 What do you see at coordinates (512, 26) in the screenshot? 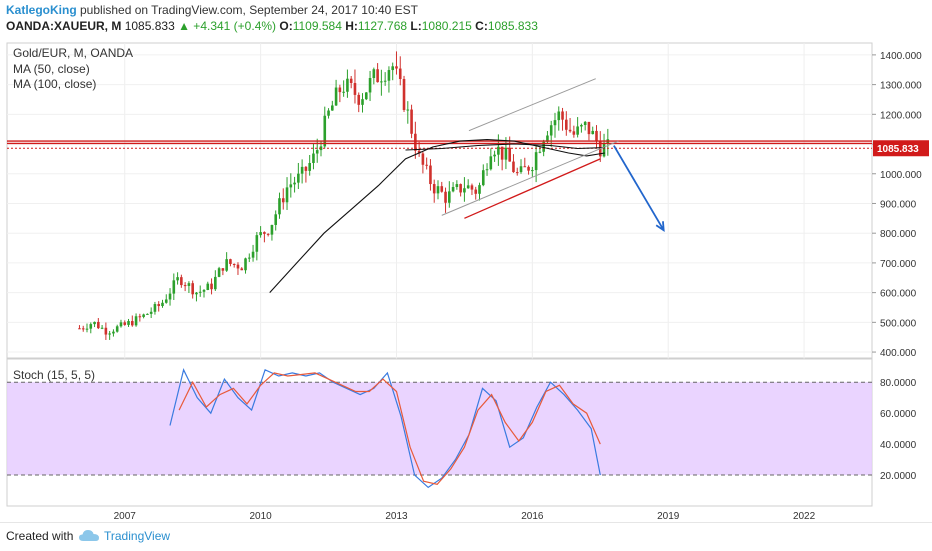
I see `close-value: 1085.833` at bounding box center [512, 26].